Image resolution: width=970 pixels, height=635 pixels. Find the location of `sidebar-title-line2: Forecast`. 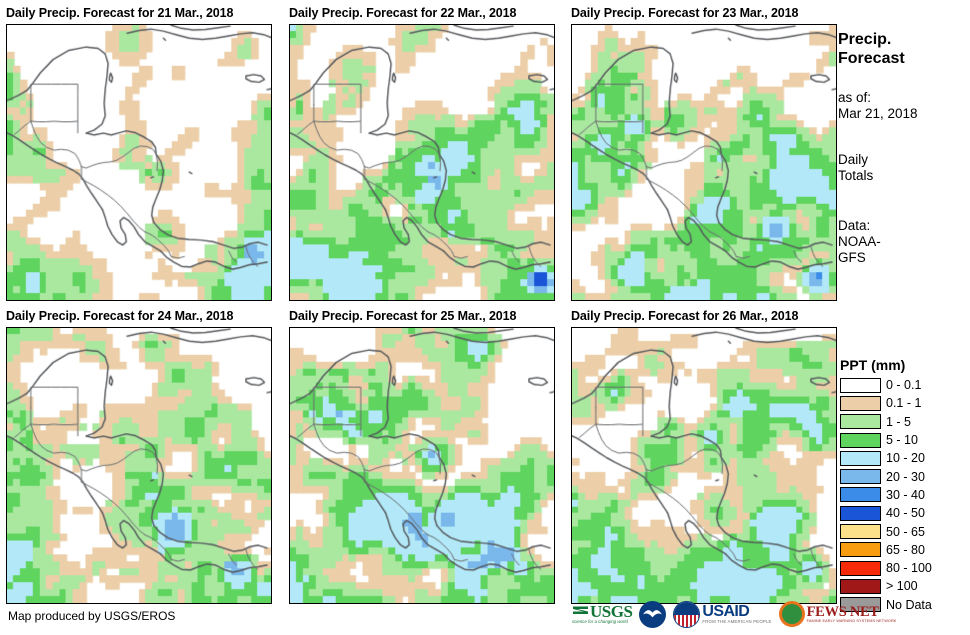

sidebar-title-line2: Forecast is located at coordinates (871, 58).